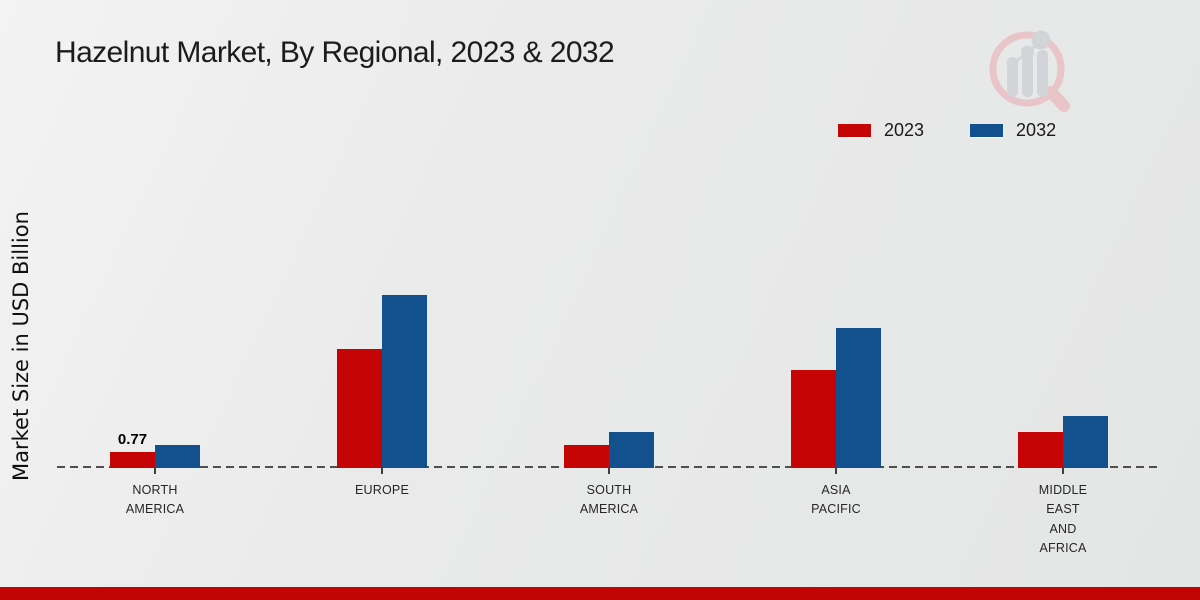  I want to click on legend-swatch-2023, so click(854, 130).